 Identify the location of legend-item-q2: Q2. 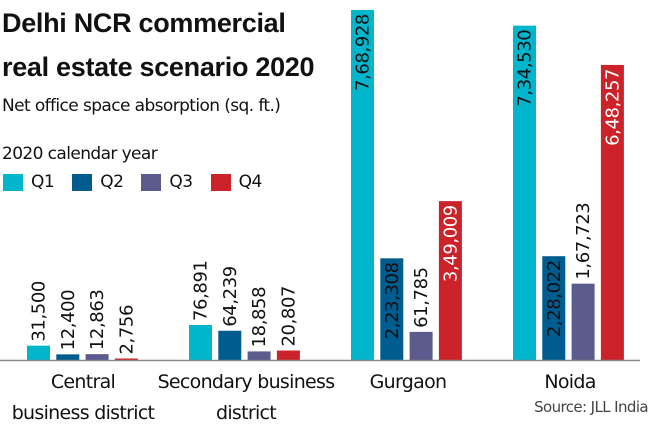
(98, 182).